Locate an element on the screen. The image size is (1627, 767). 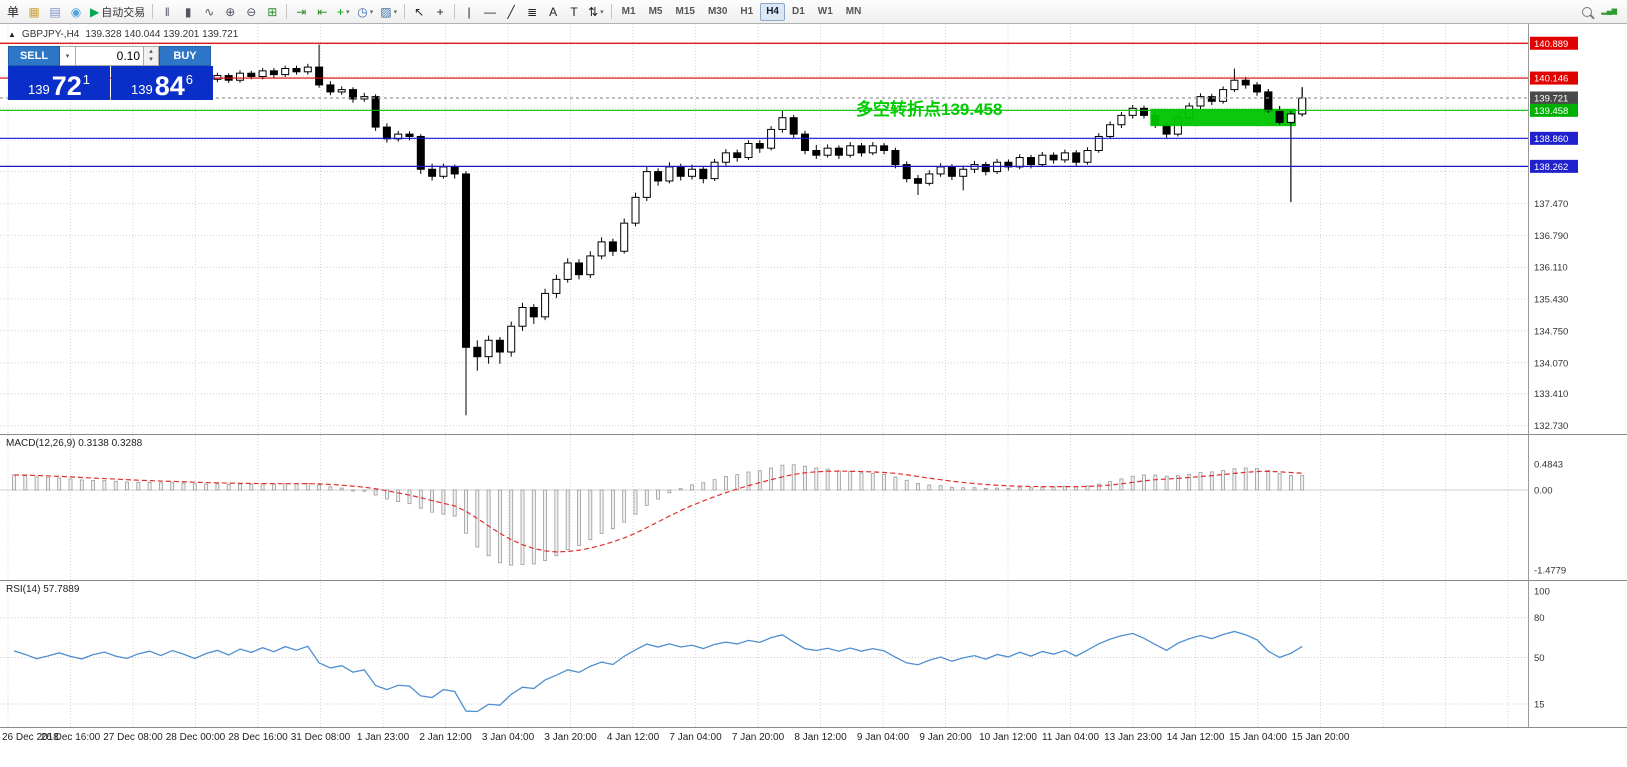
chart-shift-icon-glyph: ⇤ is located at coordinates (322, 11).